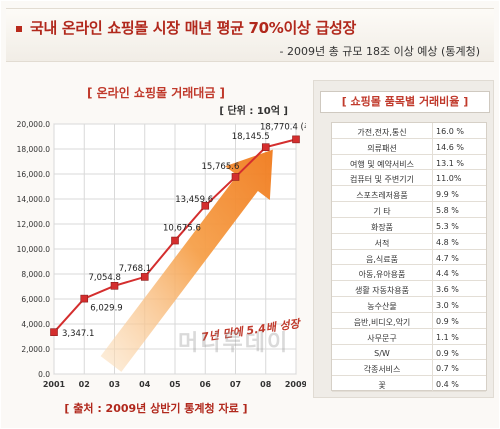 This screenshot has width=500, height=429. Describe the element at coordinates (382, 212) in the screenshot. I see `category-name: 기 타` at that location.